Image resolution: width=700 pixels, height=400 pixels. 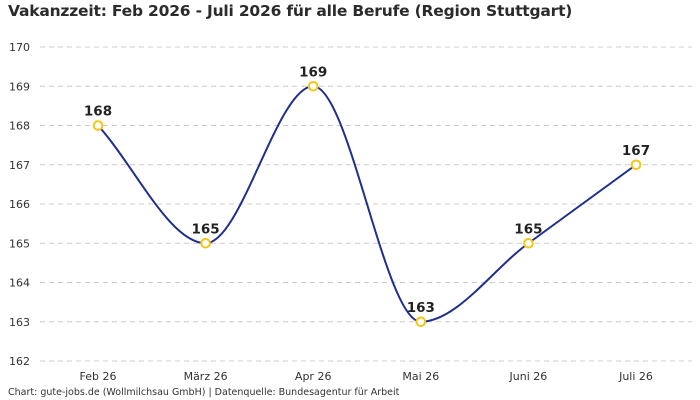 What do you see at coordinates (313, 376) in the screenshot?
I see `x-tick-label: Apr 26` at bounding box center [313, 376].